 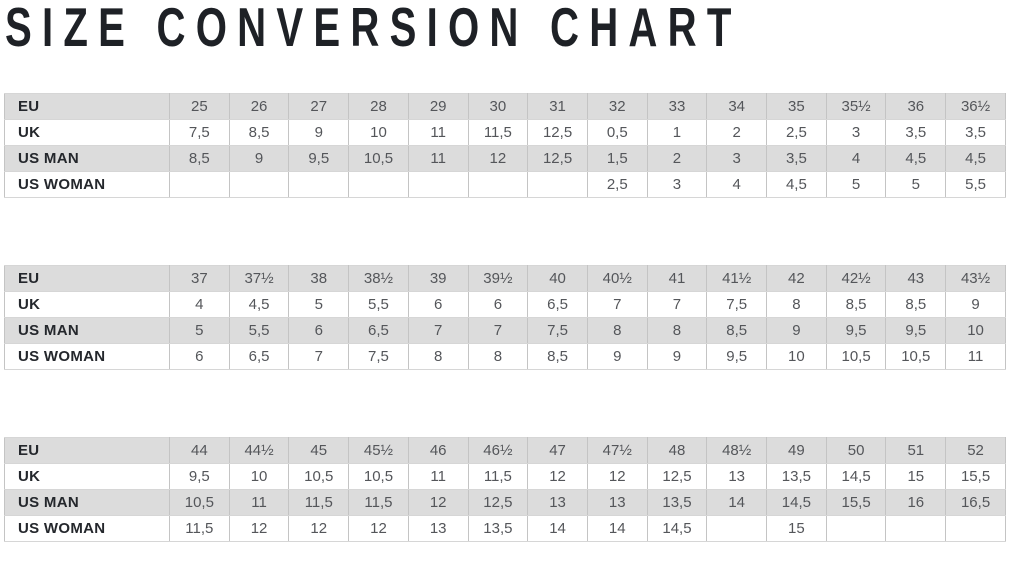 What do you see at coordinates (378, 330) in the screenshot?
I see `size-cell: 6,5` at bounding box center [378, 330].